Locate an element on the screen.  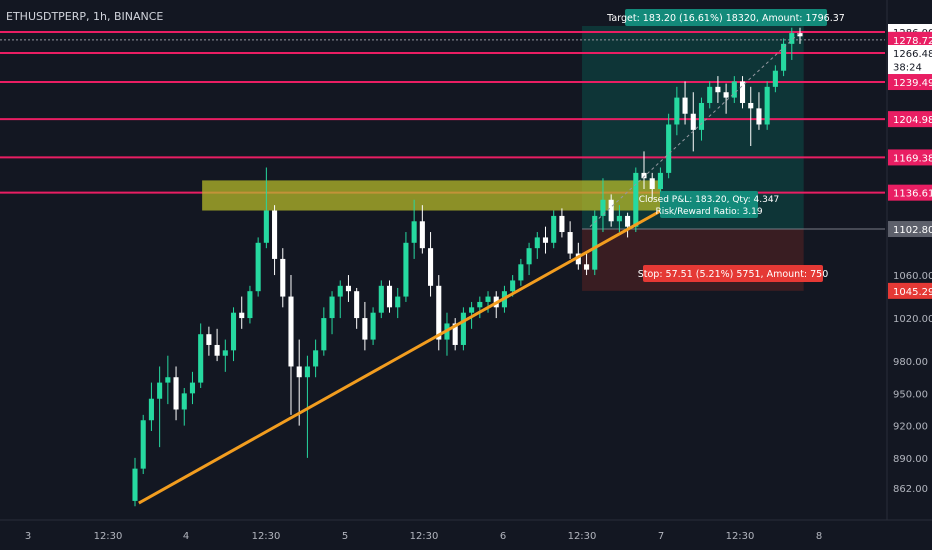
price-label: 1102.80 is located at coordinates (912, 230).